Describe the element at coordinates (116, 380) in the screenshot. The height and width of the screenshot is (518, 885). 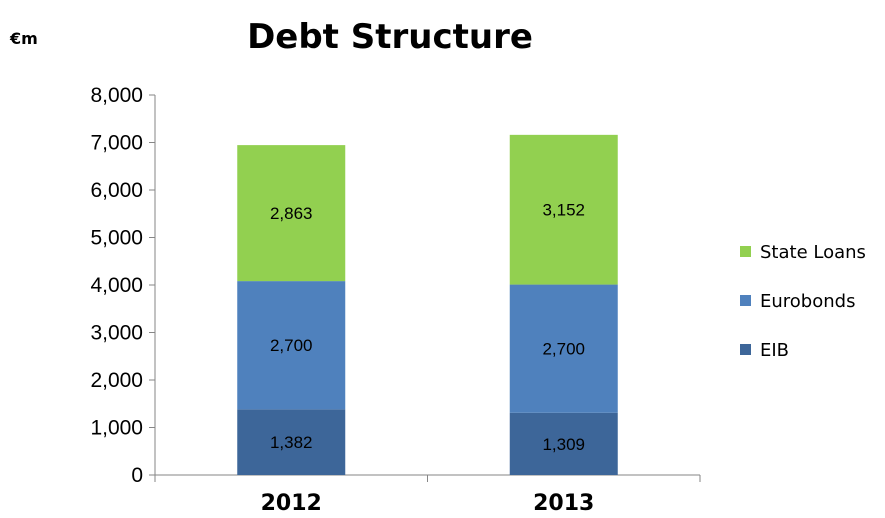
I see `y-tick-label: 2,000` at that location.